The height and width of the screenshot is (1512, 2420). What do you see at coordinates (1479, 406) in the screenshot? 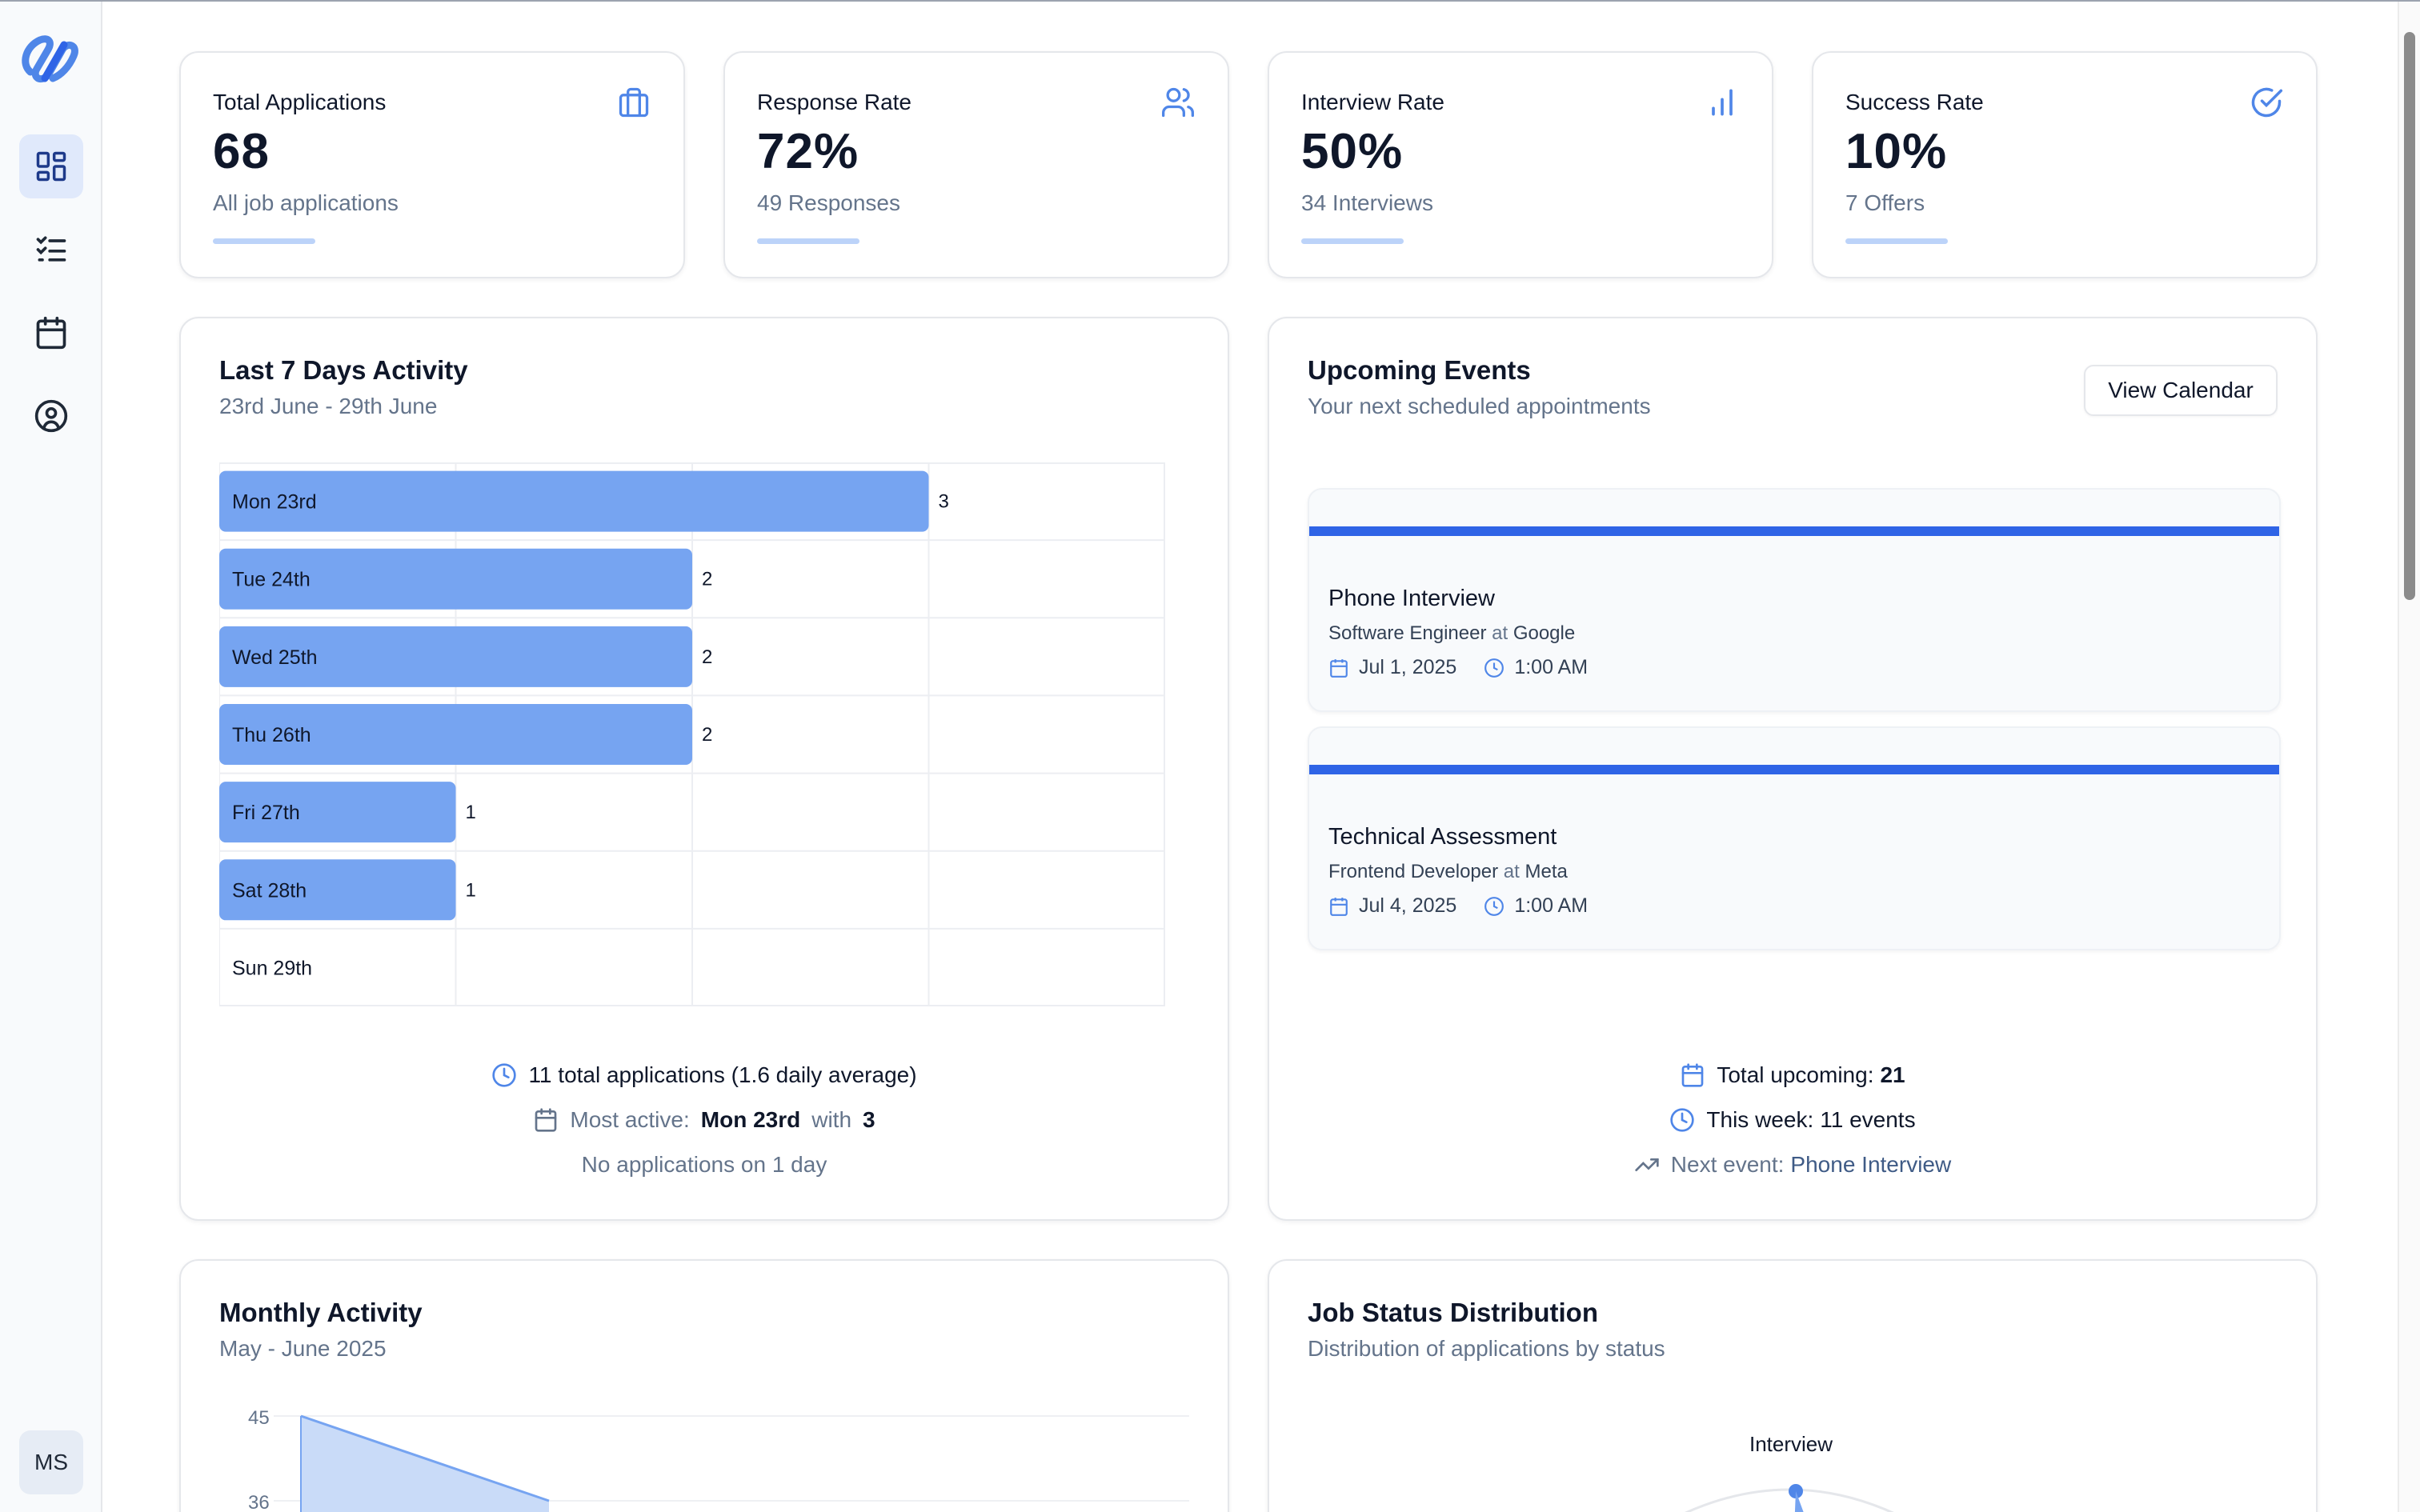
I see `events-subtitle: Your next scheduled appointments` at bounding box center [1479, 406].